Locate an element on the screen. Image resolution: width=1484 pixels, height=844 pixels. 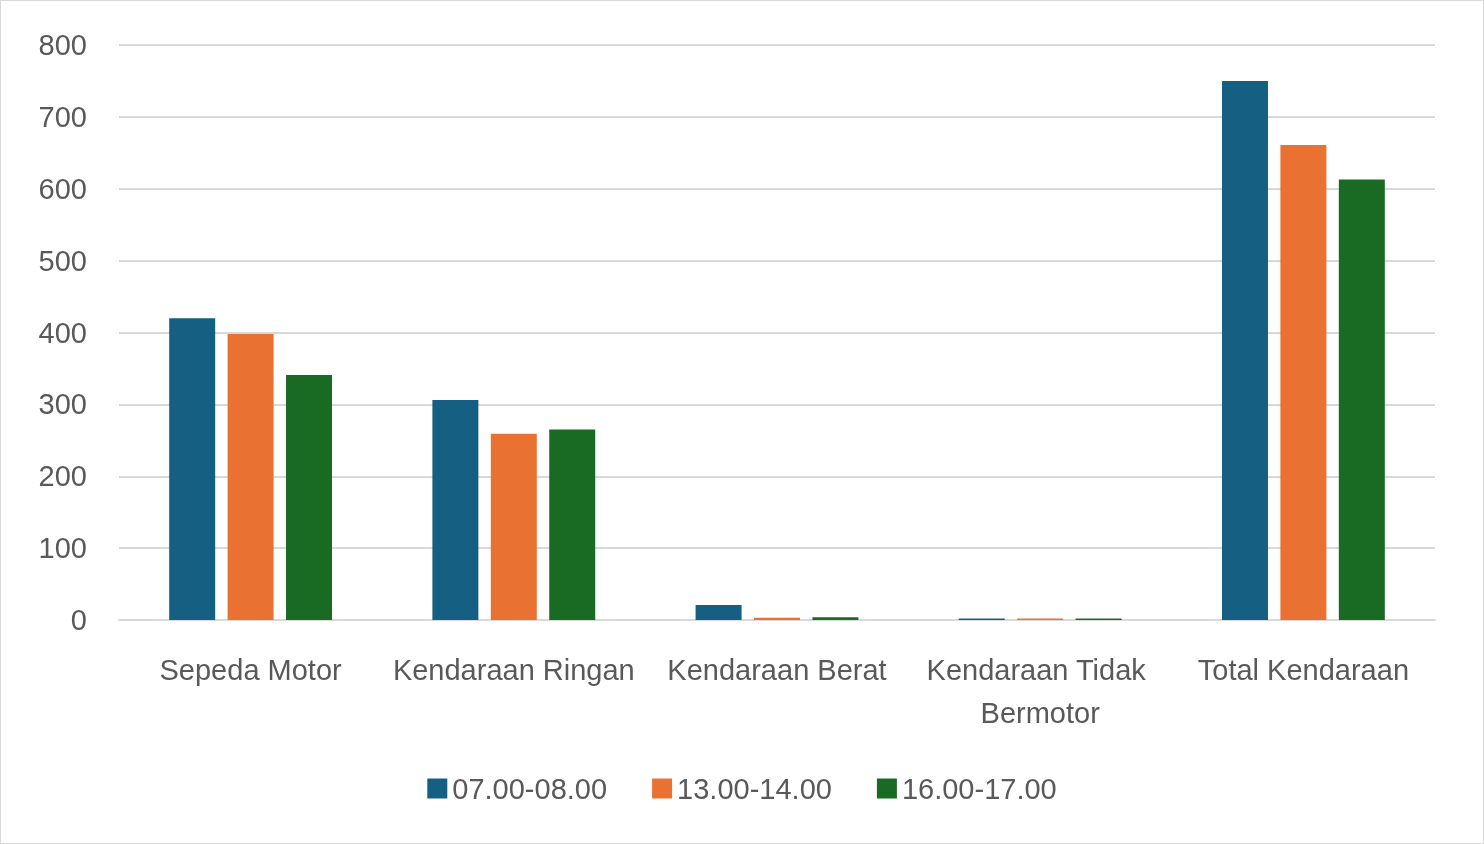
x-tick-label: Total Kendaraan is located at coordinates (1303, 669).